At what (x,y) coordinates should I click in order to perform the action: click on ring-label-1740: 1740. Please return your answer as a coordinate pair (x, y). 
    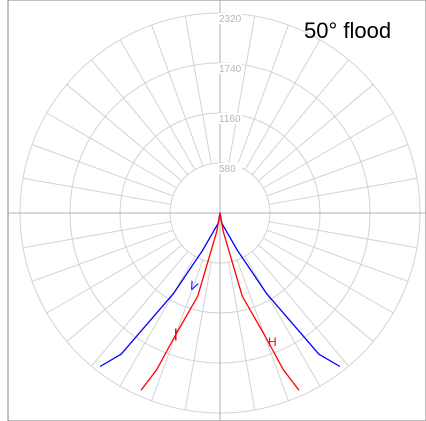
    Looking at the image, I should click on (230, 69).